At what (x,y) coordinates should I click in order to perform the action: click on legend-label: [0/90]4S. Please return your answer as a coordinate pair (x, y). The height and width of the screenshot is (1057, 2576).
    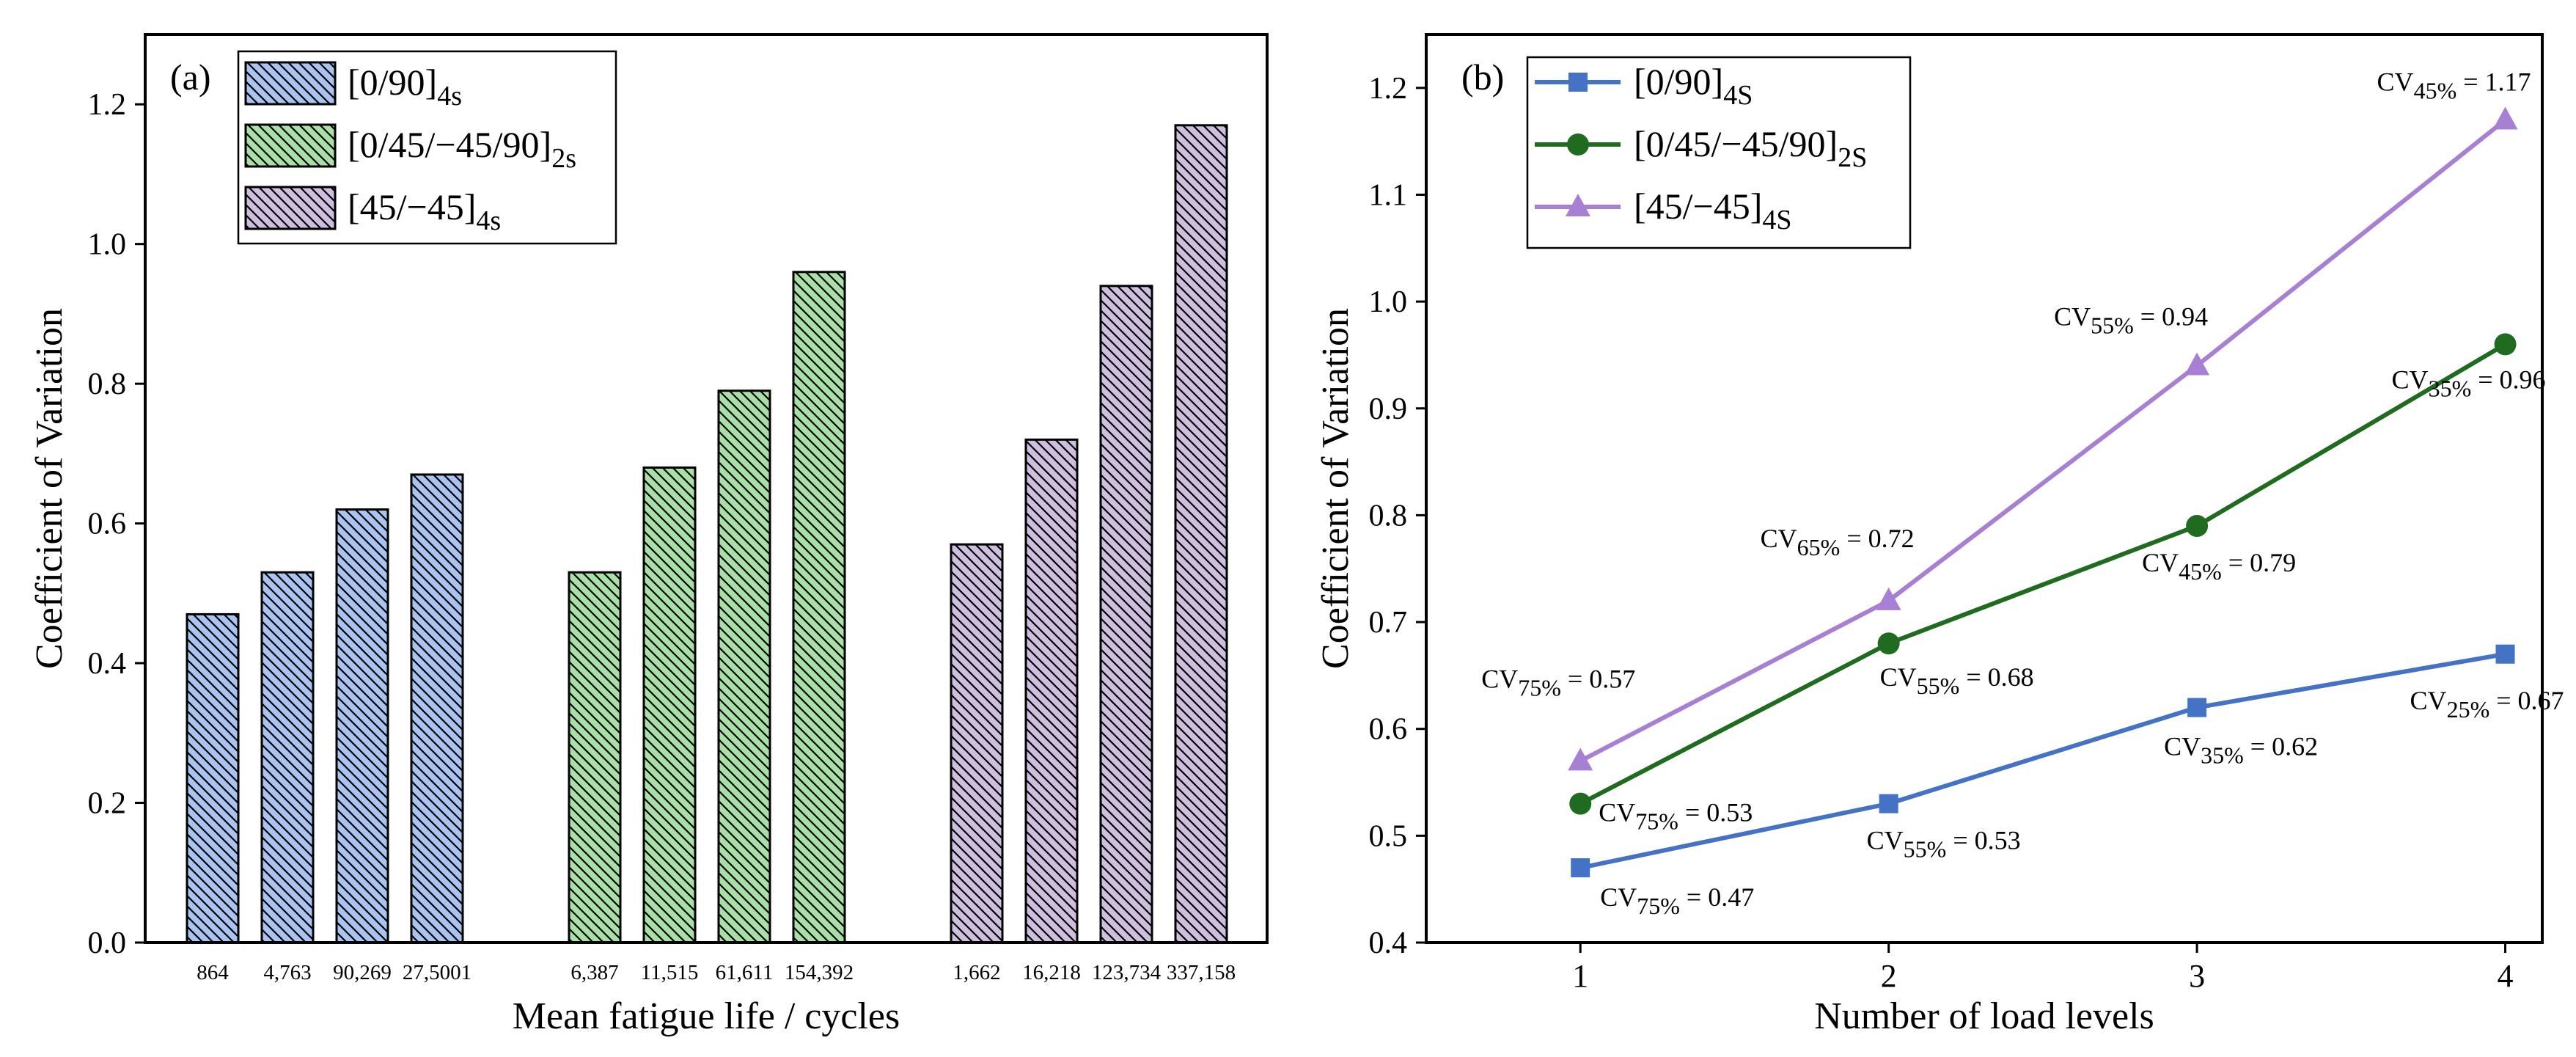
    Looking at the image, I should click on (1694, 86).